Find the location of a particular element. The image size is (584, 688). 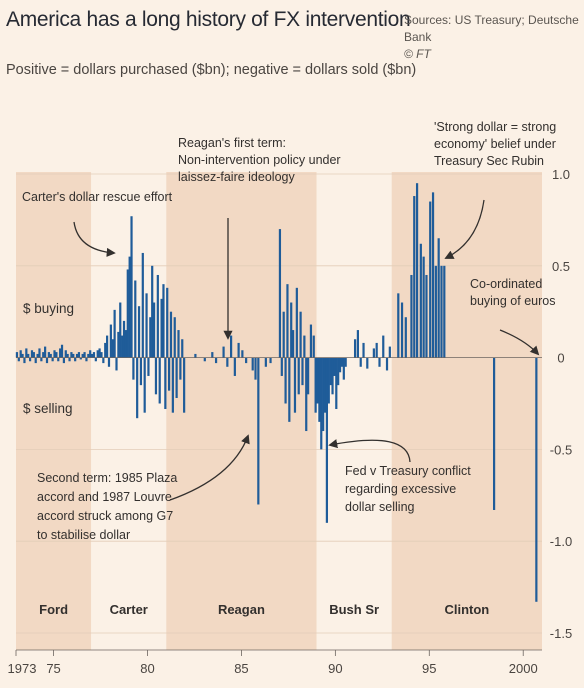

era-label-bush-sr: Bush Sr is located at coordinates (354, 609).